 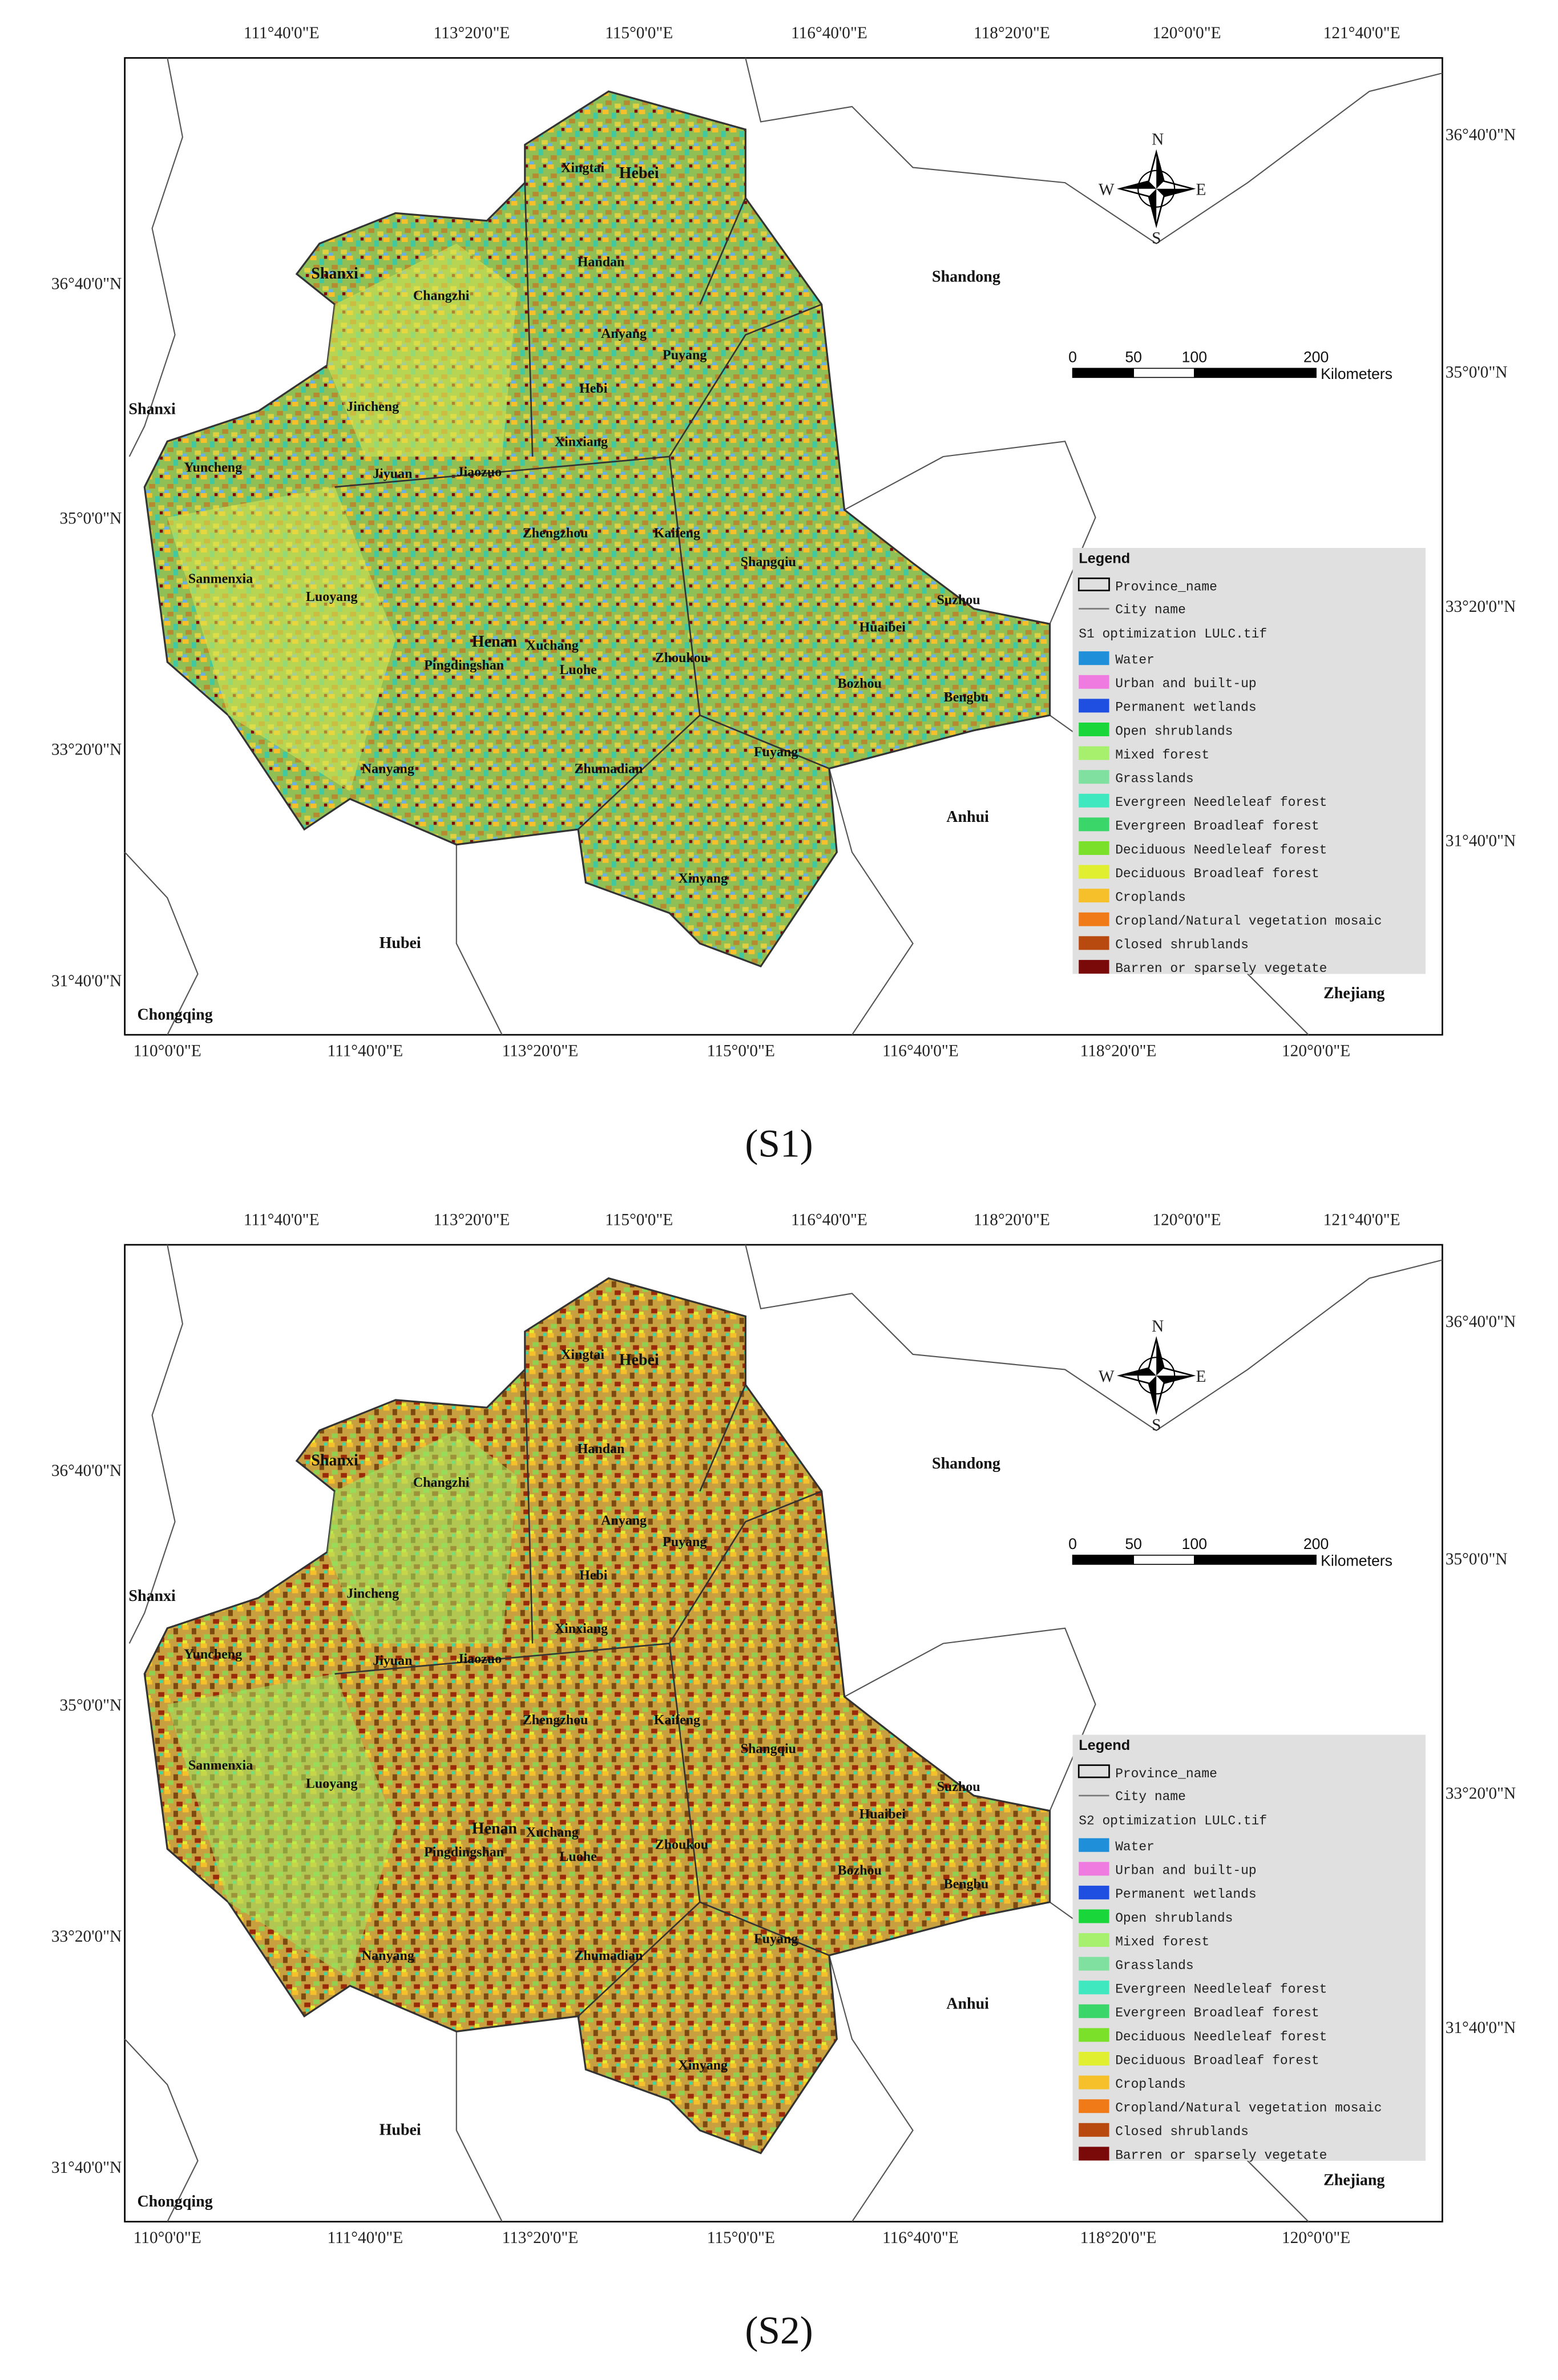 What do you see at coordinates (1150, 1796) in the screenshot?
I see `legend-label: City name` at bounding box center [1150, 1796].